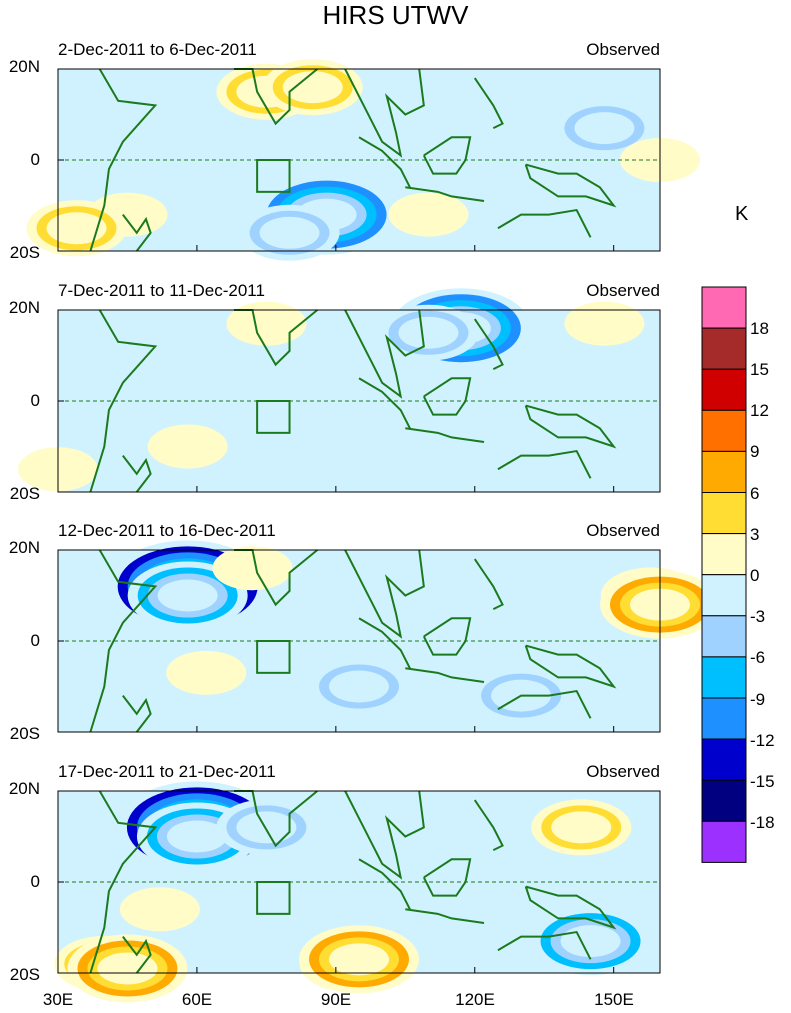 Image resolution: width=791 pixels, height=1013 pixels. I want to click on panel-4-ytick-20n: 20N, so click(24, 788).